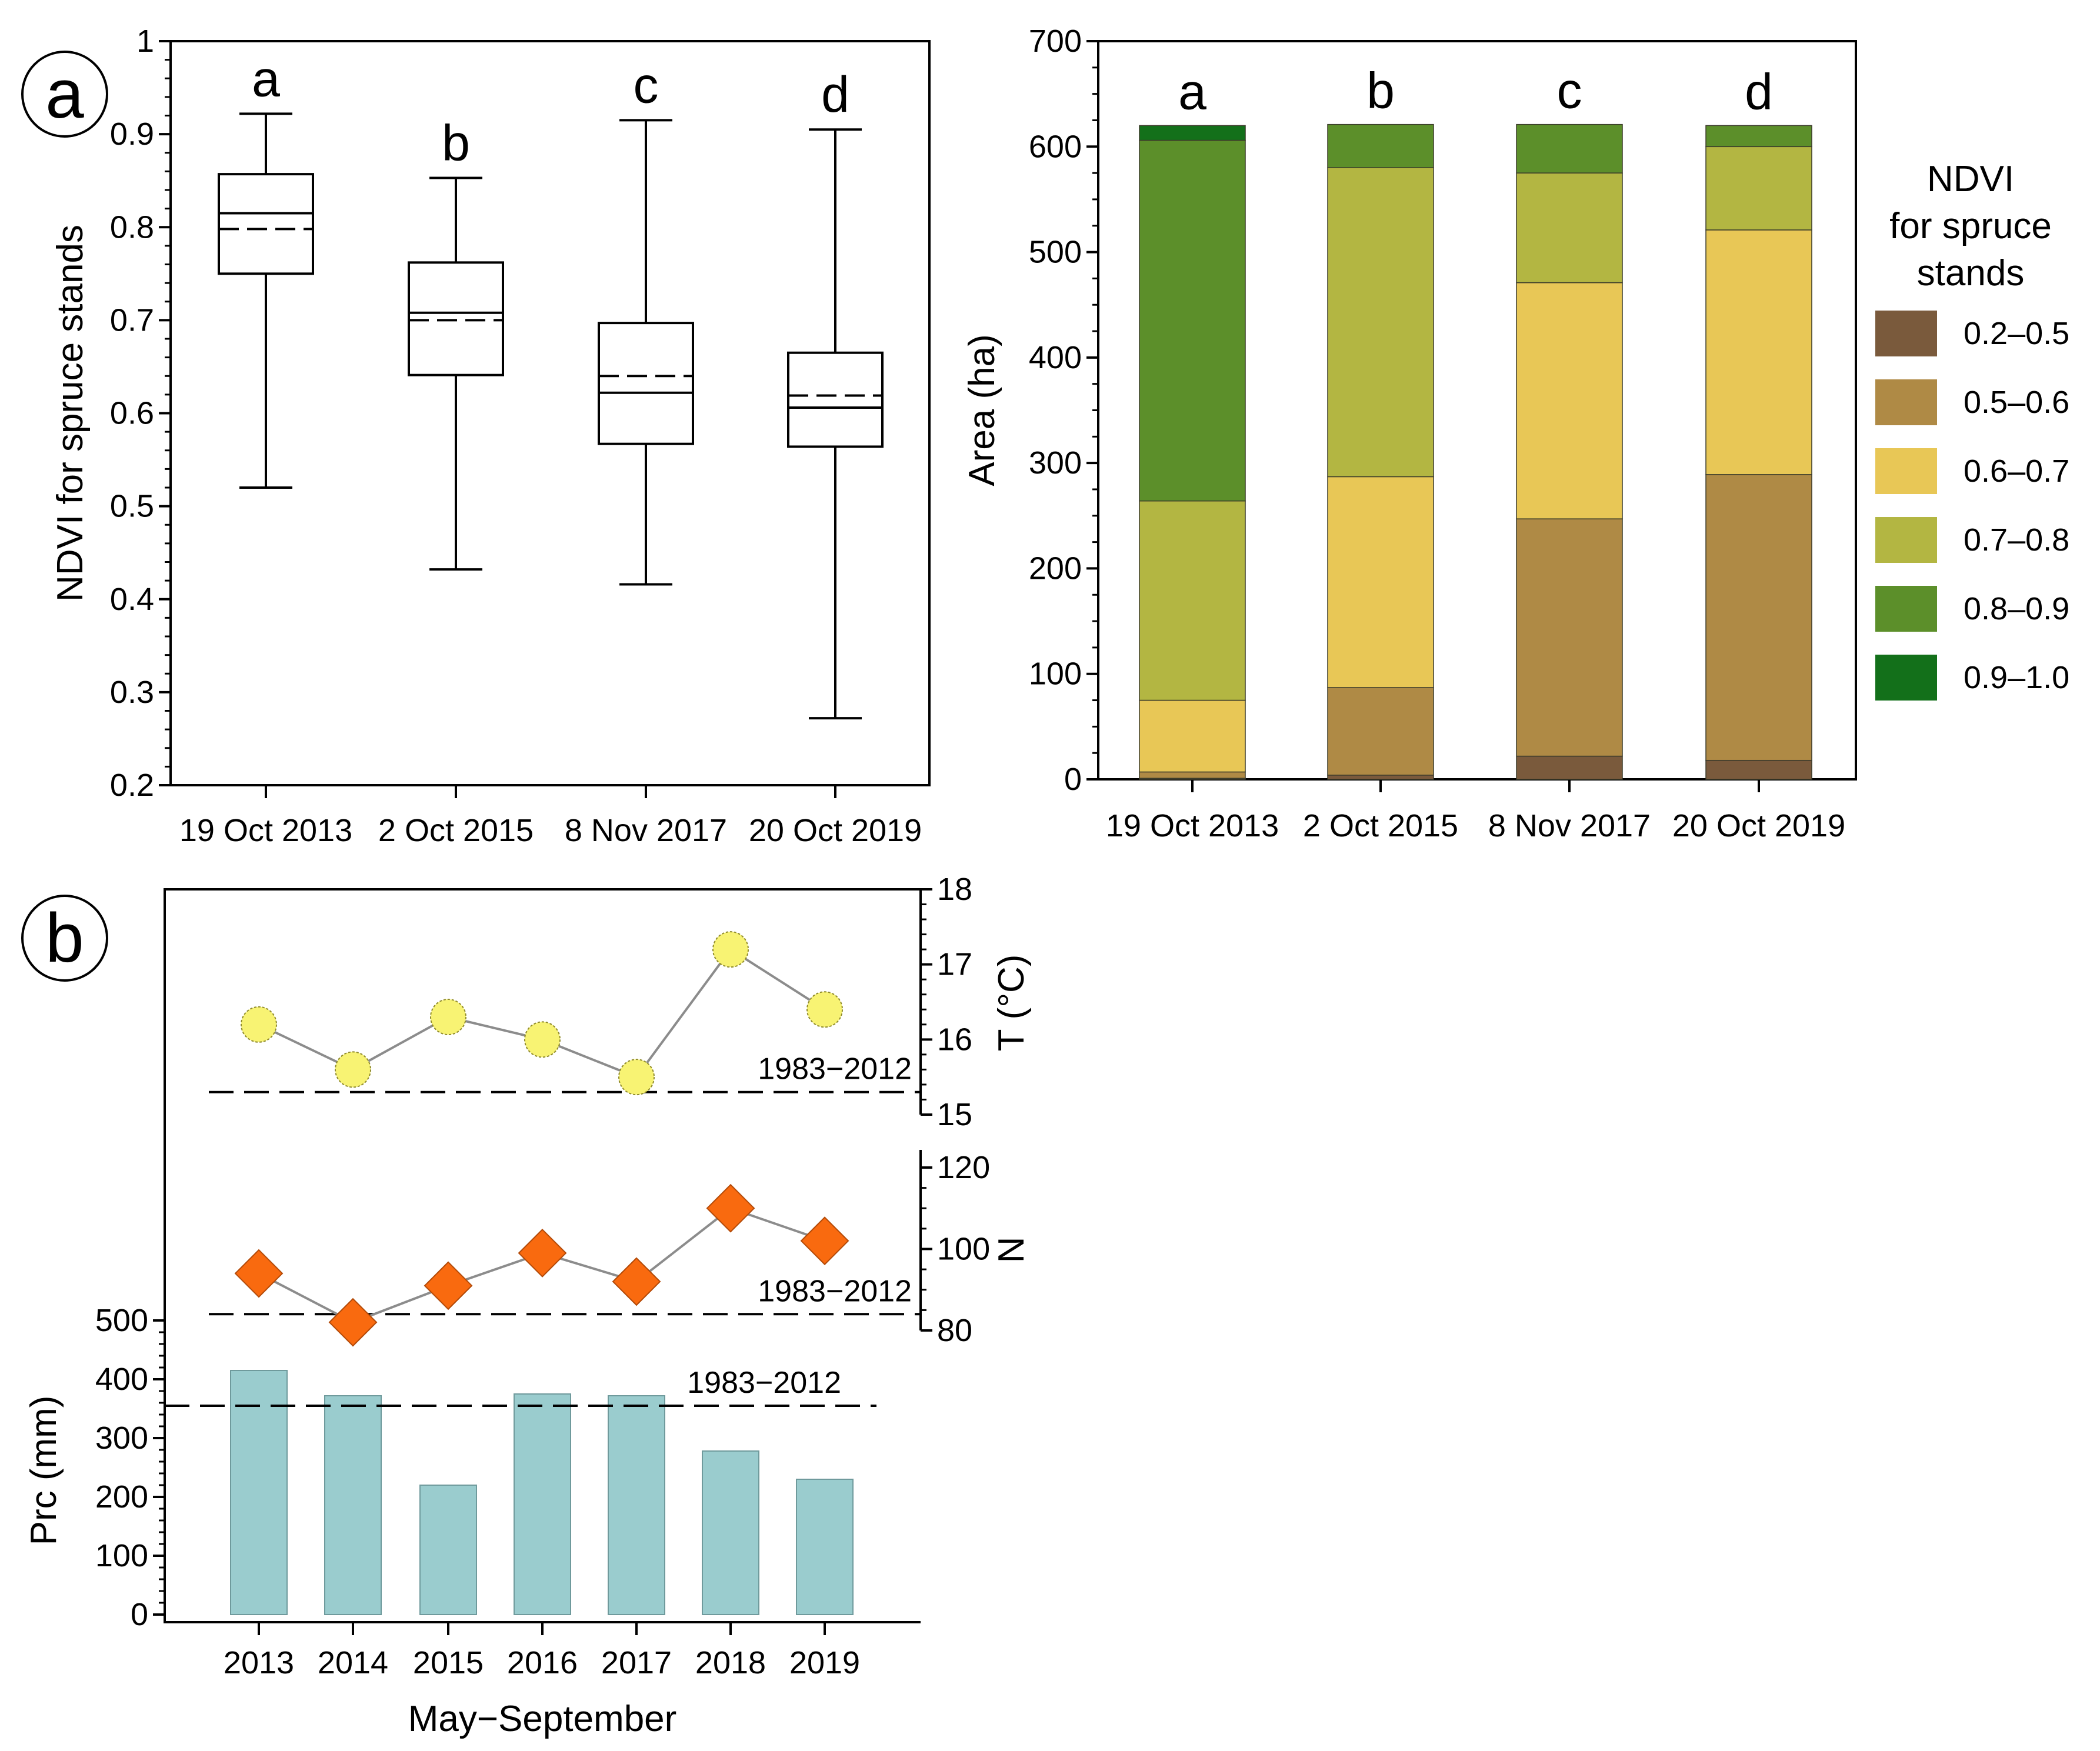 This screenshot has width=2100, height=1751. Describe the element at coordinates (954, 964) in the screenshot. I see `y-tick-label: 17` at that location.